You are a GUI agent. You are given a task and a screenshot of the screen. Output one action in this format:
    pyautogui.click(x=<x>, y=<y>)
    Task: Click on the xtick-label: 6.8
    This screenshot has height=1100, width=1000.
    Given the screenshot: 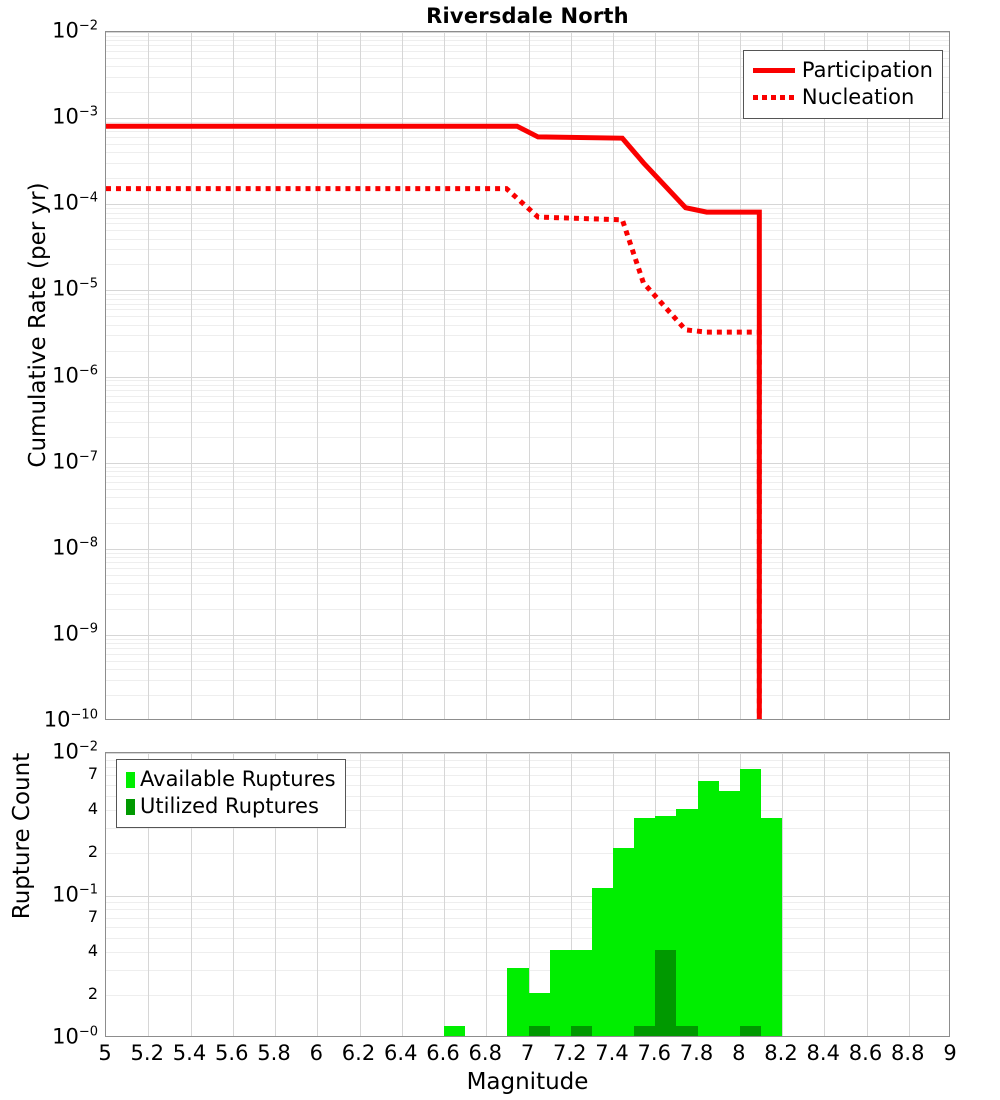 What is the action you would take?
    pyautogui.click(x=485, y=1053)
    